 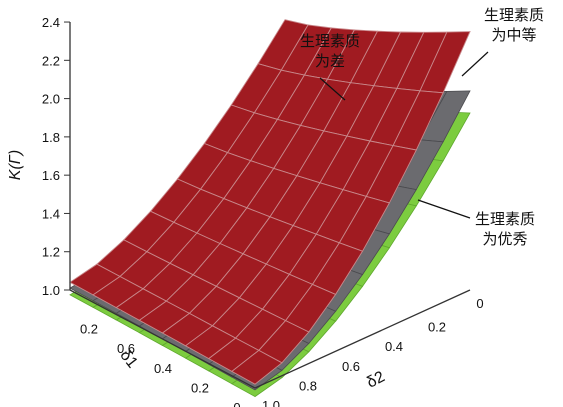 I want to click on y-tick-label: 1.0, so click(x=271, y=402).